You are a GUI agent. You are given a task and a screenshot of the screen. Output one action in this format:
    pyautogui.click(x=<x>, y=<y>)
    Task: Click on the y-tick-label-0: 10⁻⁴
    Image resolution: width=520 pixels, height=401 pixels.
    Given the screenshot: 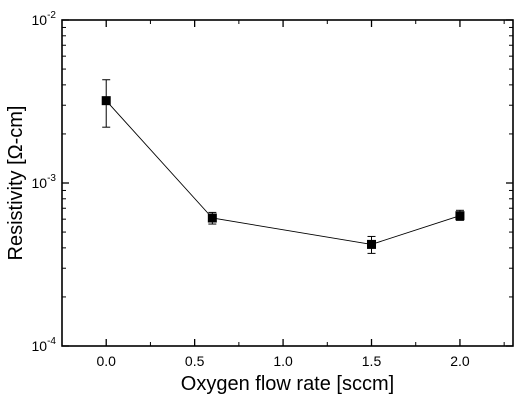 What is the action you would take?
    pyautogui.click(x=44, y=345)
    